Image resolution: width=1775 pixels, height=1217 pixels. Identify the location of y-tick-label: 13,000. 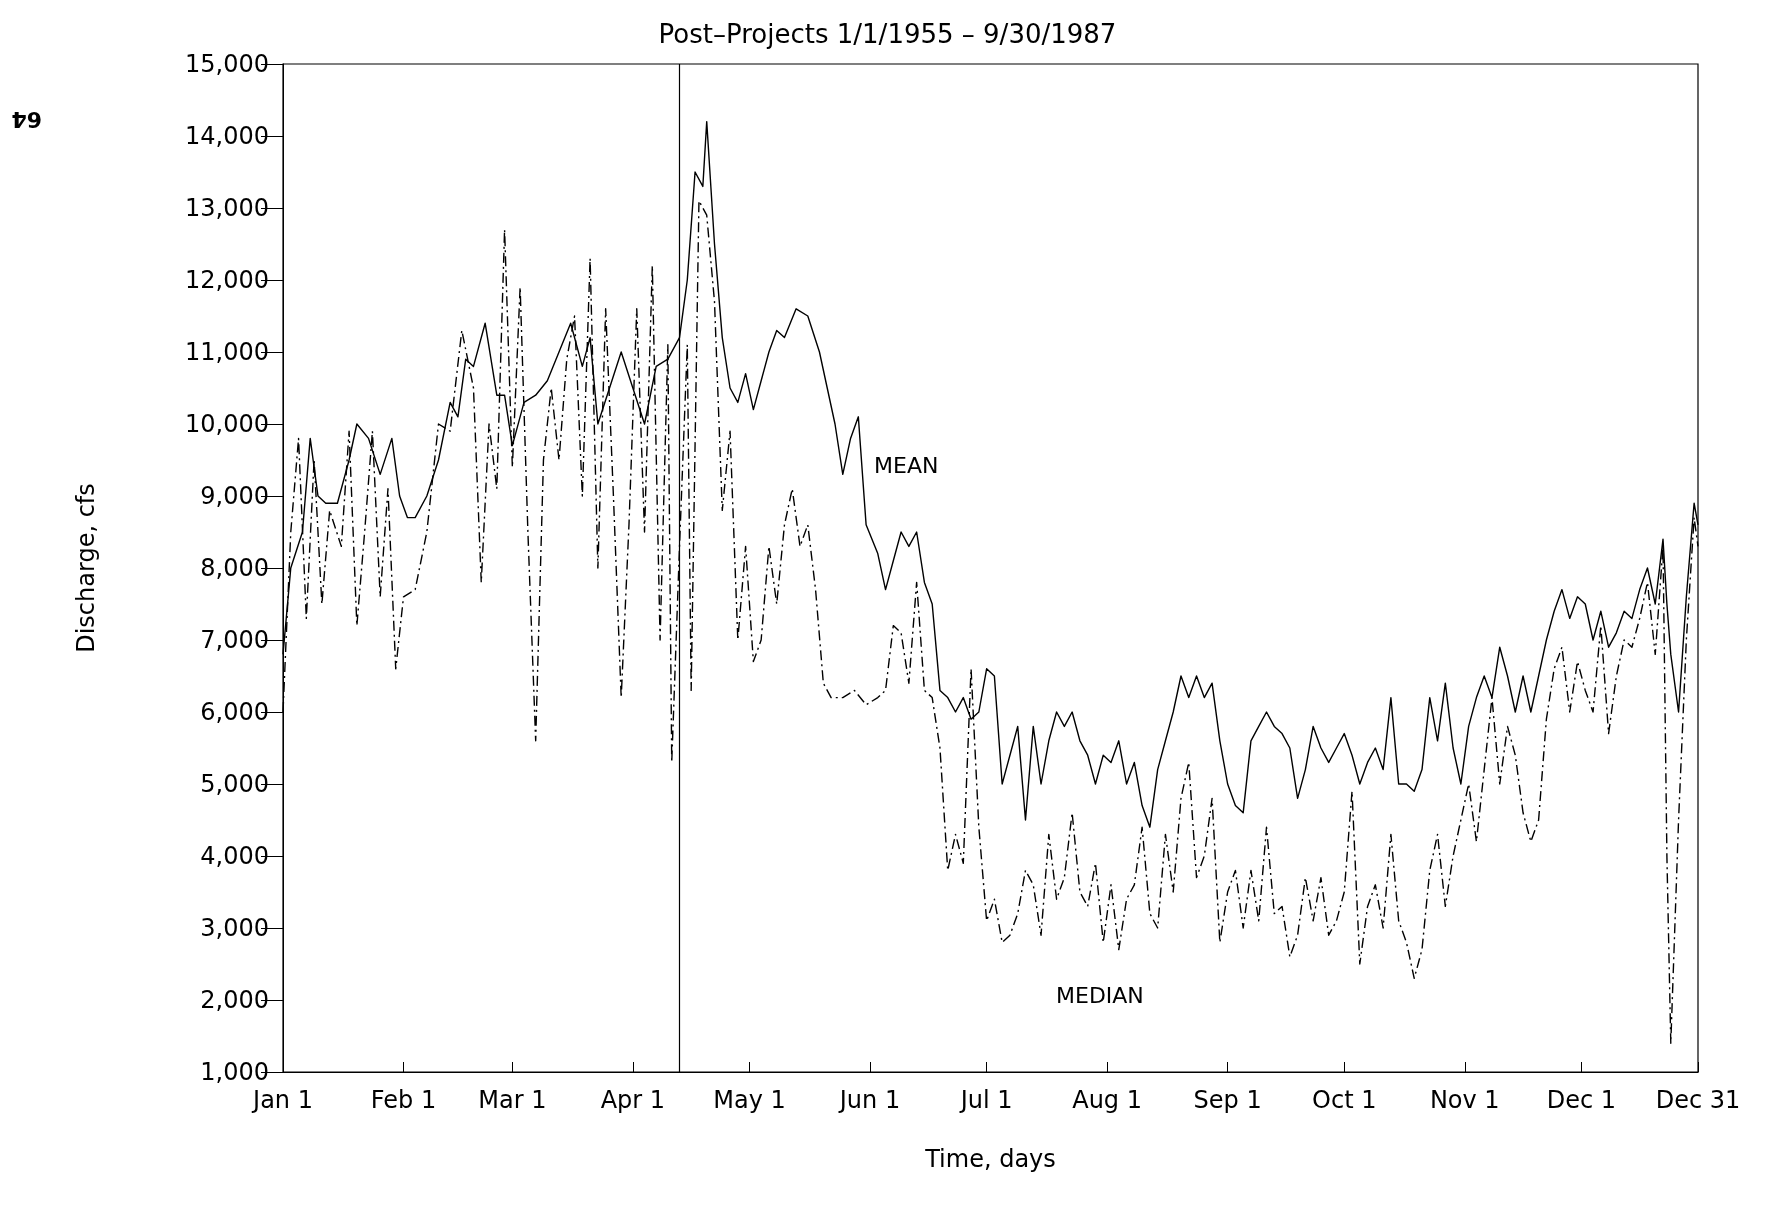
(227, 208).